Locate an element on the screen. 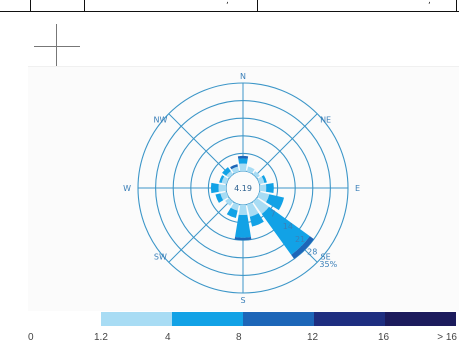 The height and width of the screenshot is (350, 459). direction-label: N is located at coordinates (243, 76).